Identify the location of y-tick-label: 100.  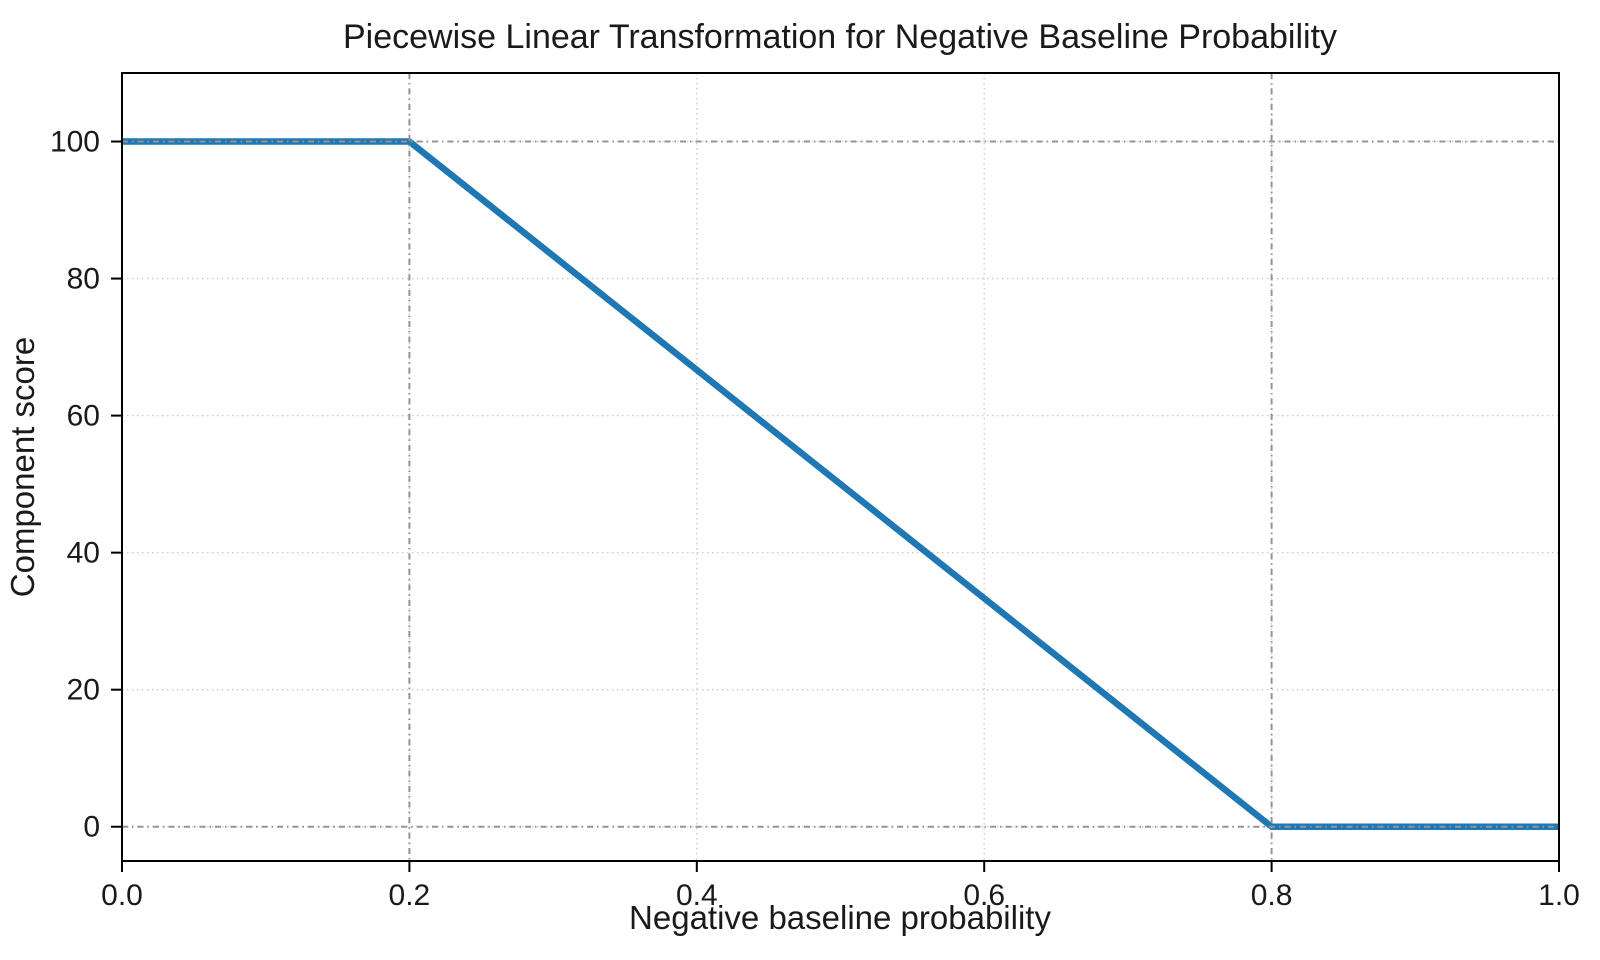
(75, 142).